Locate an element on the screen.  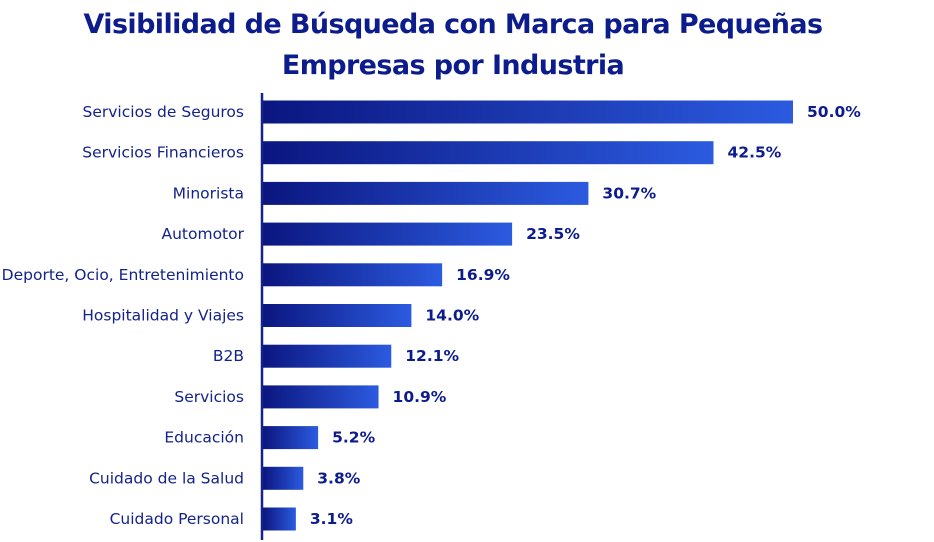
category-label: Cuidado Personal is located at coordinates (177, 519).